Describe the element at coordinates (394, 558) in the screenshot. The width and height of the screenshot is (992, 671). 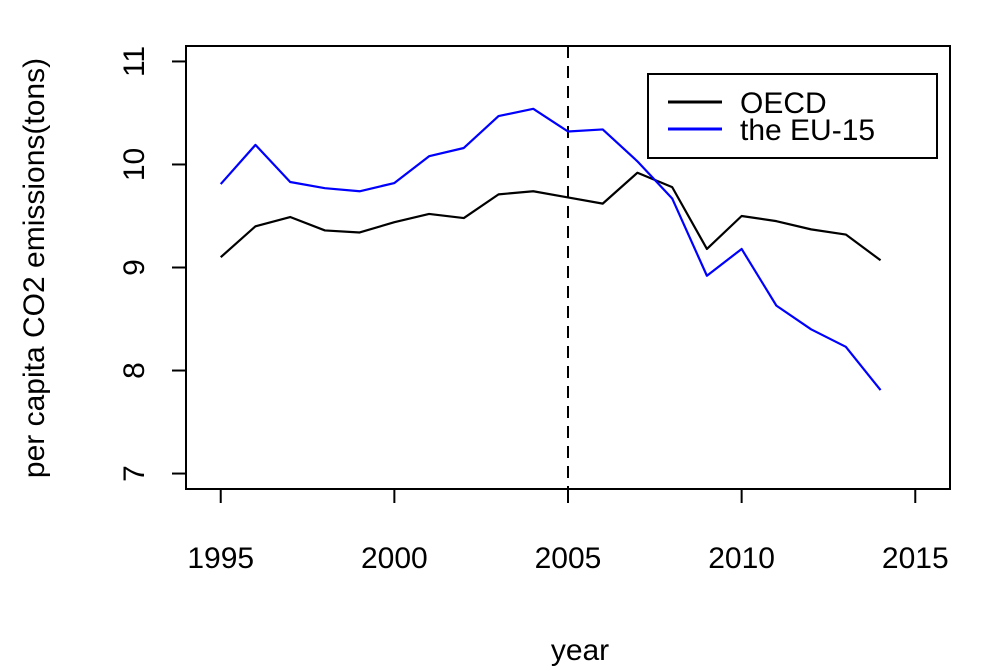
I see `x-tick-label-2000: 2000` at that location.